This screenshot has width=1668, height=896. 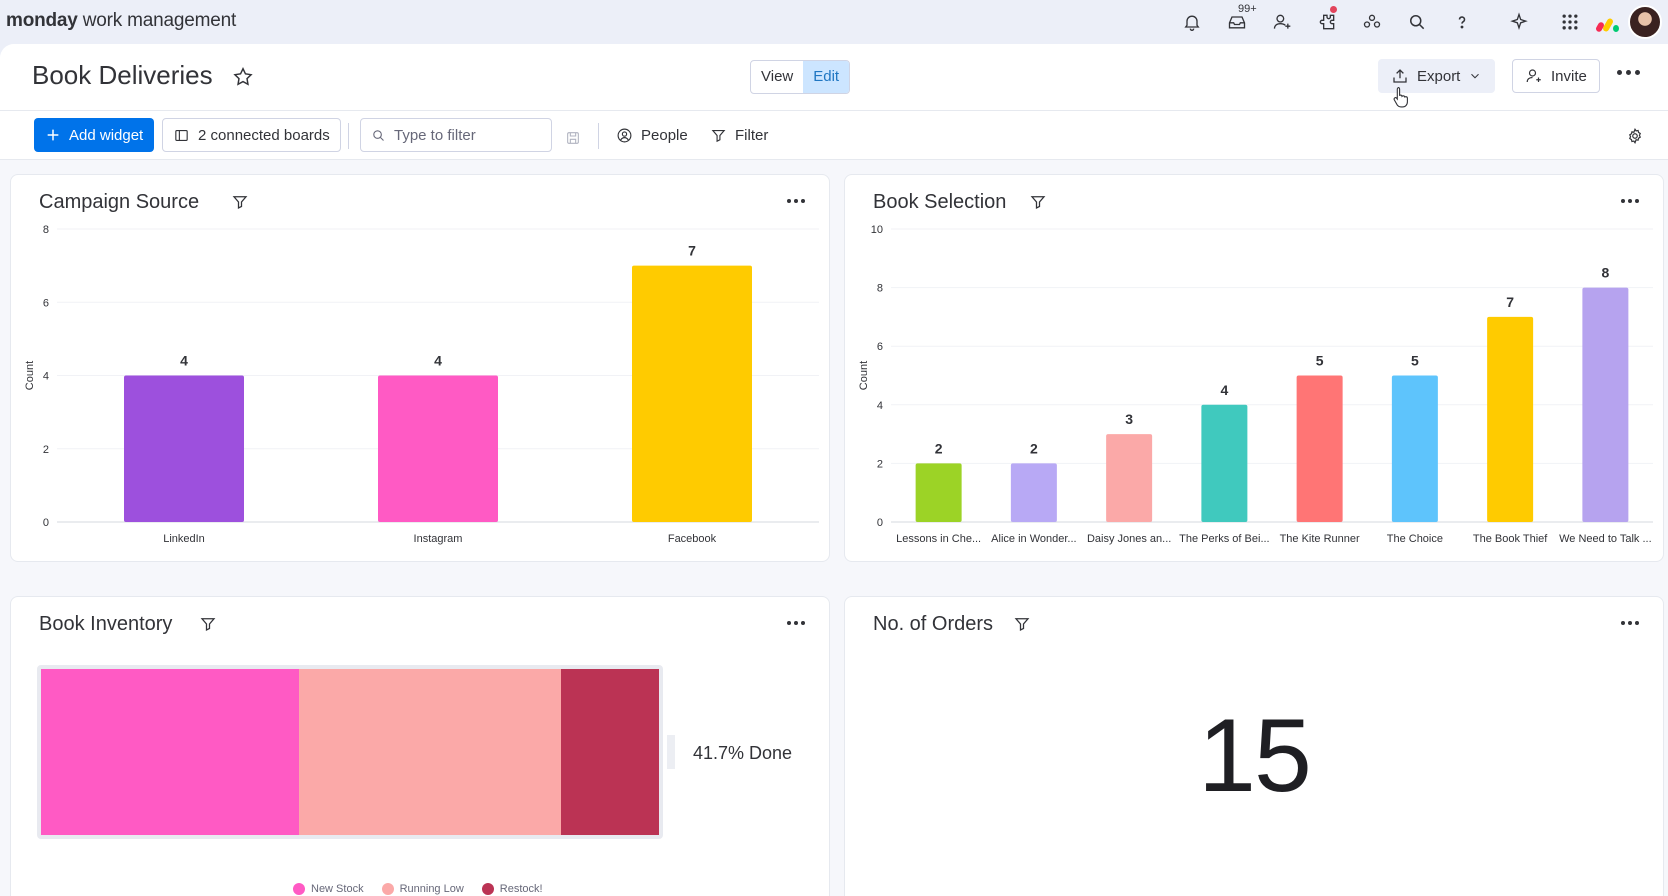 What do you see at coordinates (119, 202) in the screenshot?
I see `widget-title: Campaign Source` at bounding box center [119, 202].